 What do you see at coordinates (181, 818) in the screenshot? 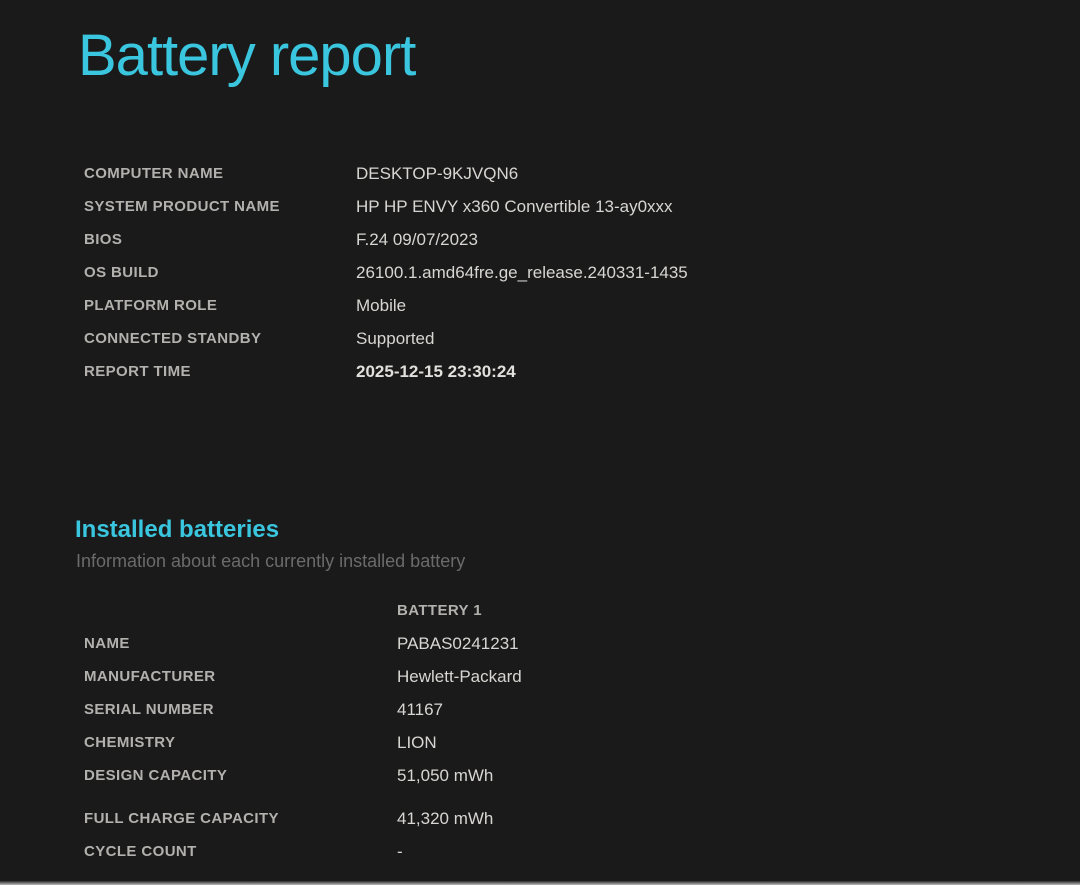
I see `battery-row-label: FULL CHARGE CAPACITY` at bounding box center [181, 818].